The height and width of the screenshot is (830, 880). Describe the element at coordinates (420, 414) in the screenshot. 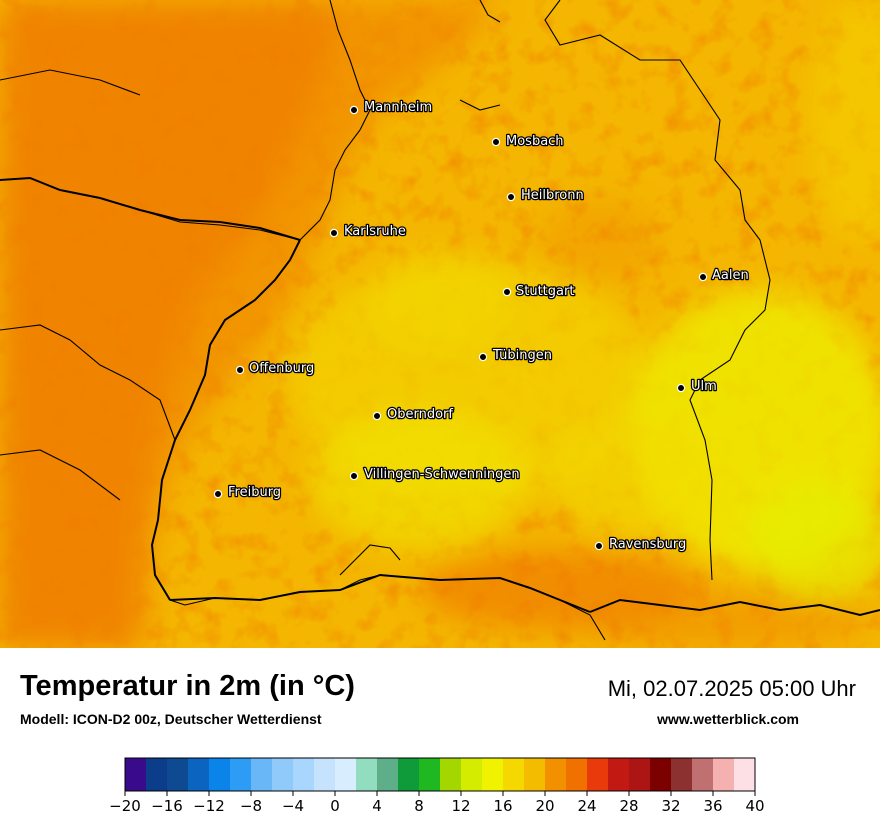

I see `city-label: Oberndorf` at that location.